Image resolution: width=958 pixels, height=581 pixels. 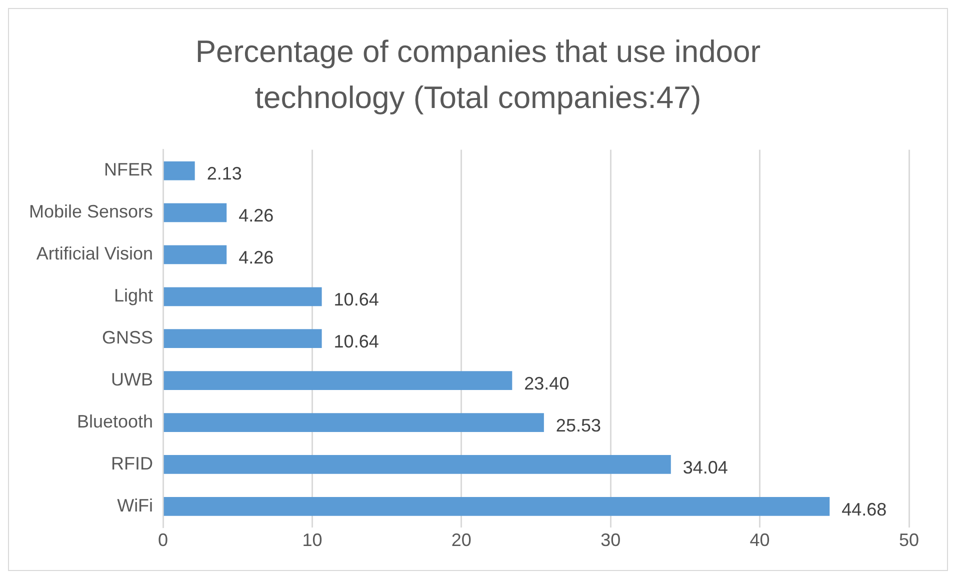 What do you see at coordinates (312, 540) in the screenshot?
I see `x-tick-label: 10` at bounding box center [312, 540].